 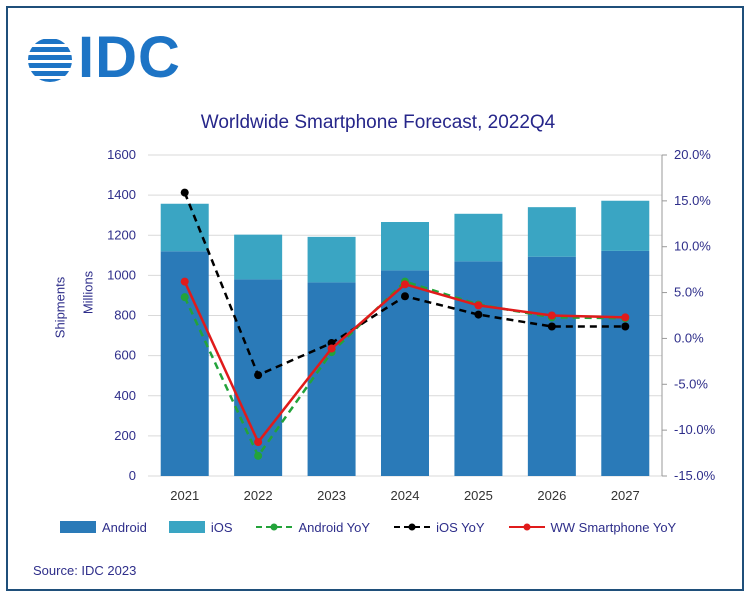 What do you see at coordinates (695, 429) in the screenshot?
I see `y2-tick-label: -10.0%` at bounding box center [695, 429].